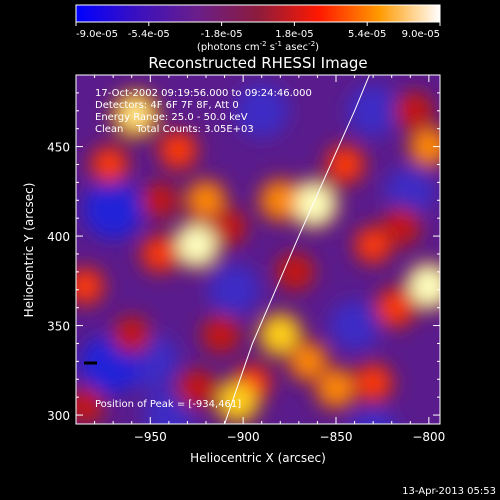 The image size is (500, 500). Describe the element at coordinates (171, 117) in the screenshot. I see `annotation-energy-range: Energy Range: 25.0 - 50.0 keV` at that location.